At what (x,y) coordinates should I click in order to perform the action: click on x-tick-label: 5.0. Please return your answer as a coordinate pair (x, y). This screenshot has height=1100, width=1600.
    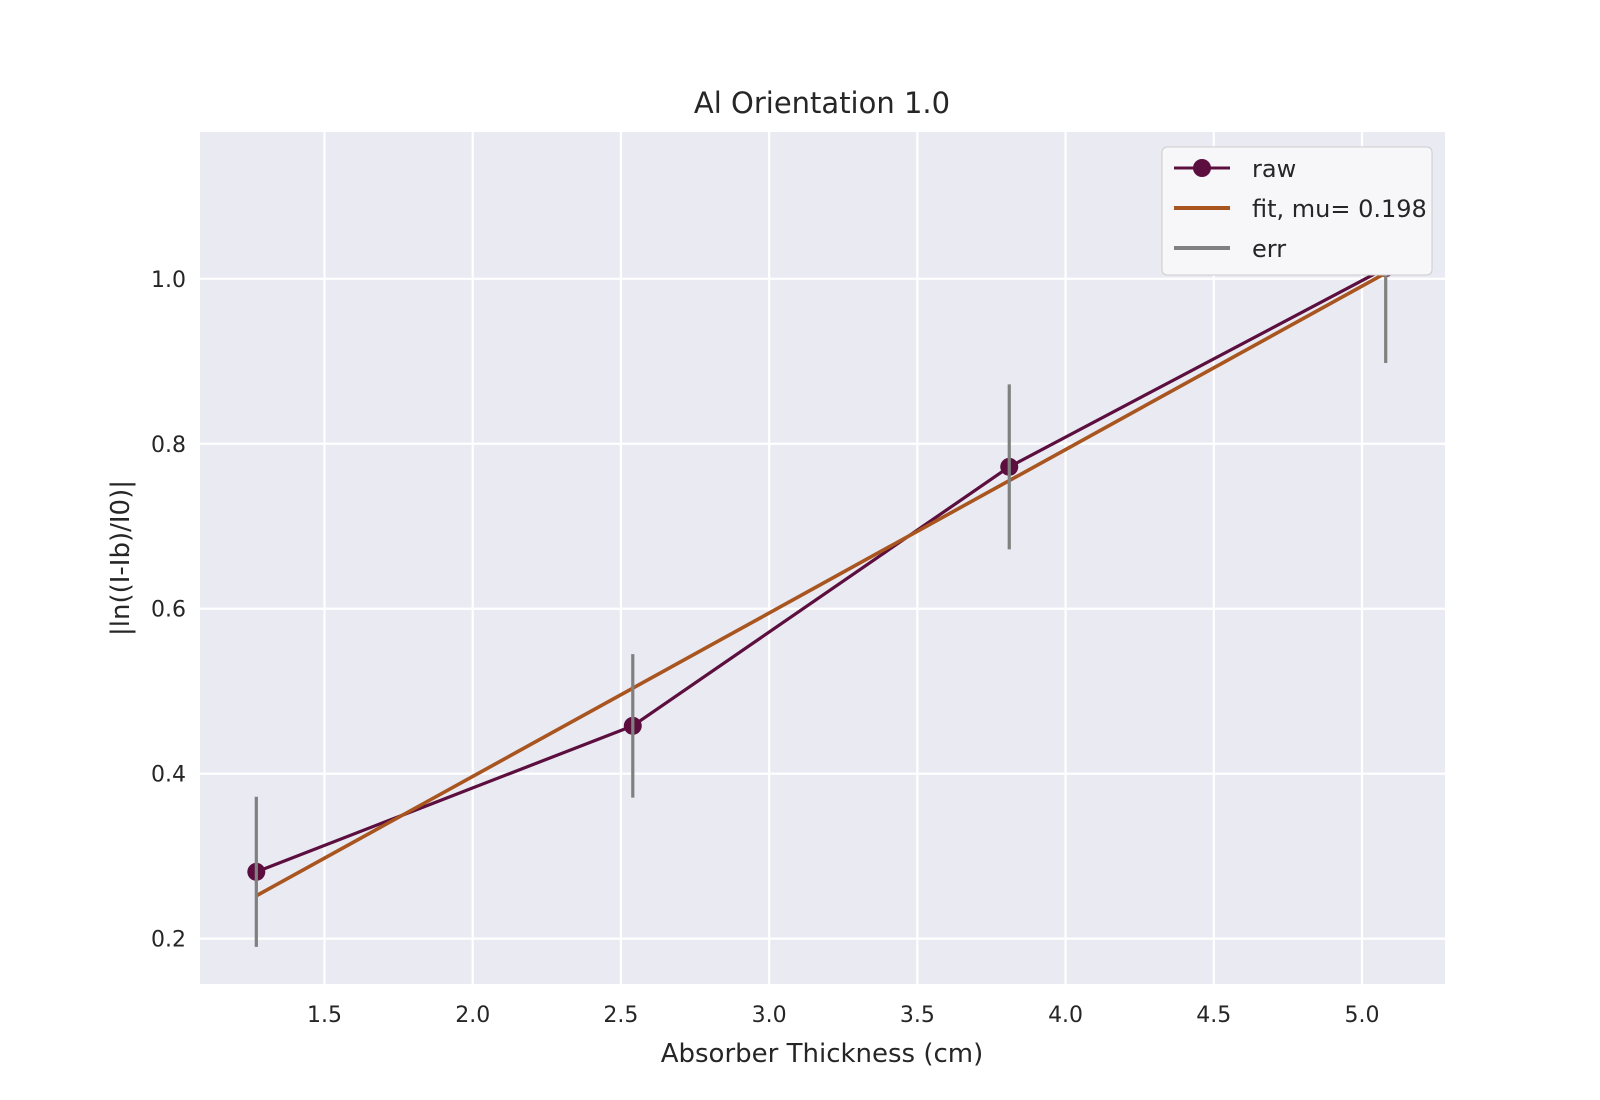
    Looking at the image, I should click on (1362, 1015).